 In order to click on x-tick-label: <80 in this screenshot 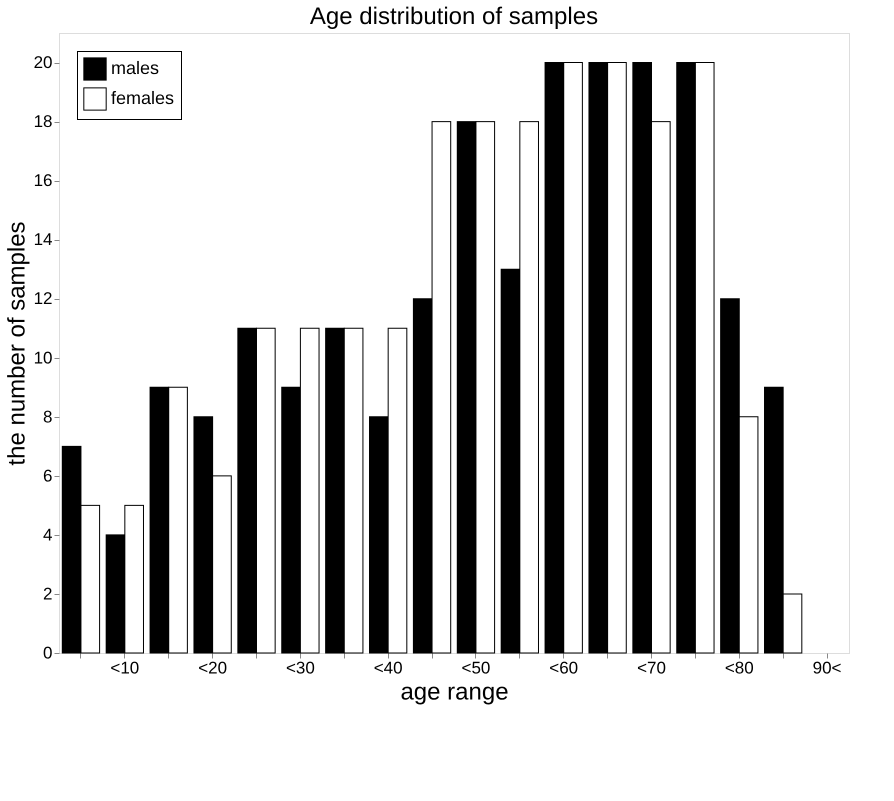, I will do `click(739, 668)`.